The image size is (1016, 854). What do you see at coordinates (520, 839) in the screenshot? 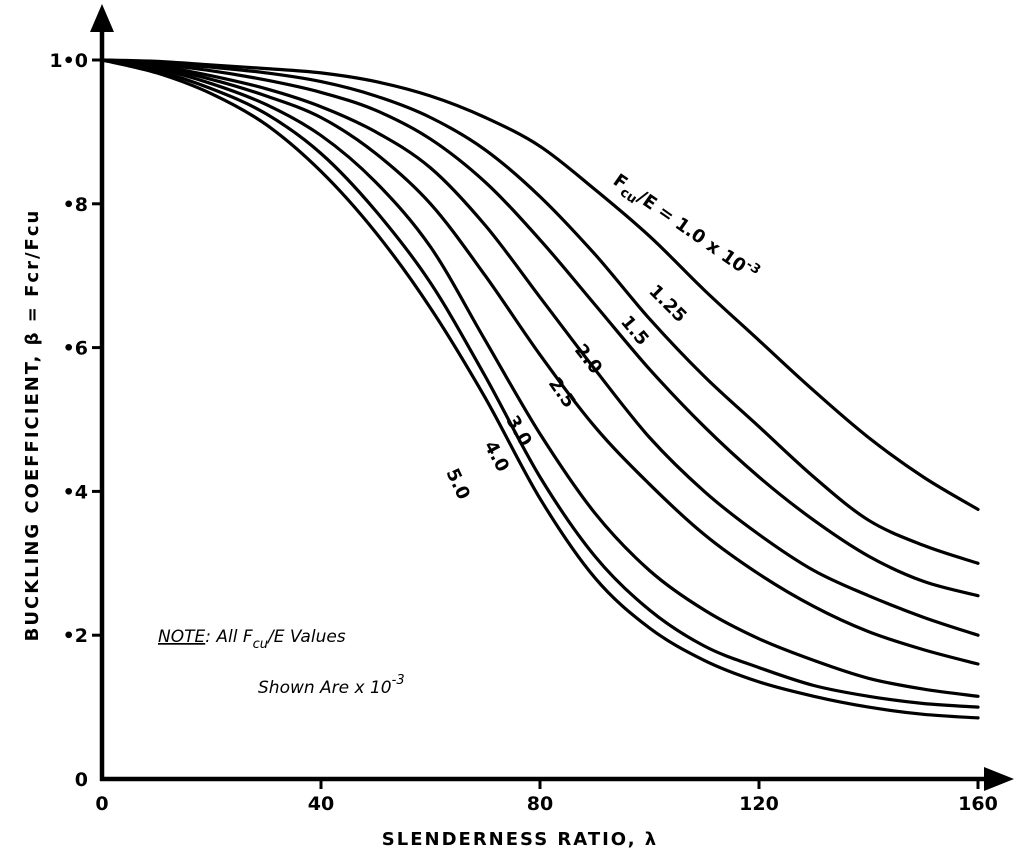
I see `x-axis-title: SLENDERNESS RATIO, λ` at bounding box center [520, 839].